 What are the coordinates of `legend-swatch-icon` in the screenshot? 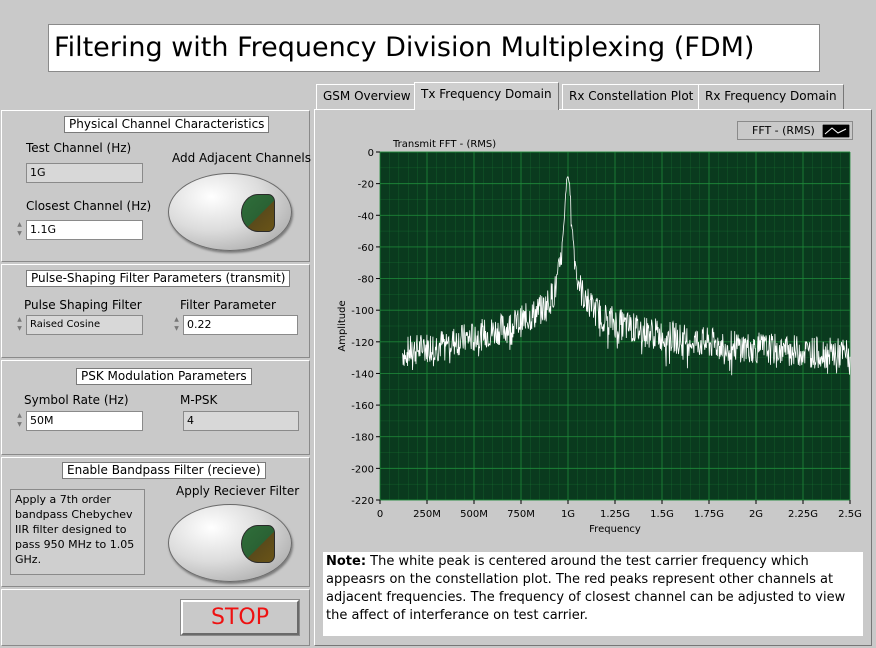 It's located at (836, 131).